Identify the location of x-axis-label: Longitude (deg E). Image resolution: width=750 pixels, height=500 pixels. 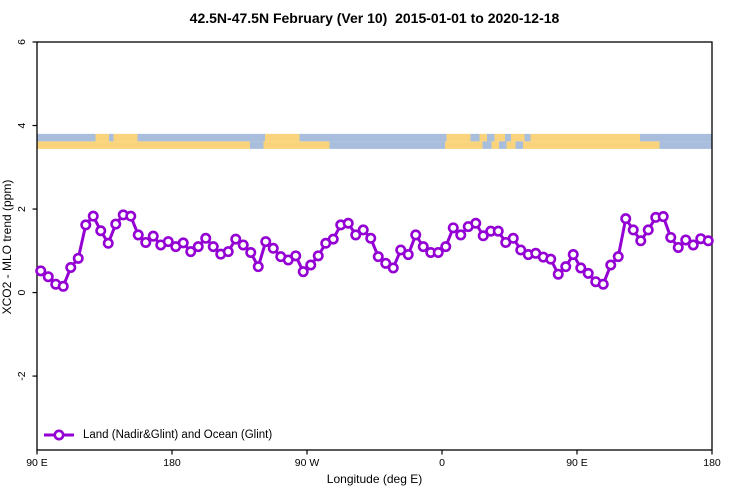
(374, 479).